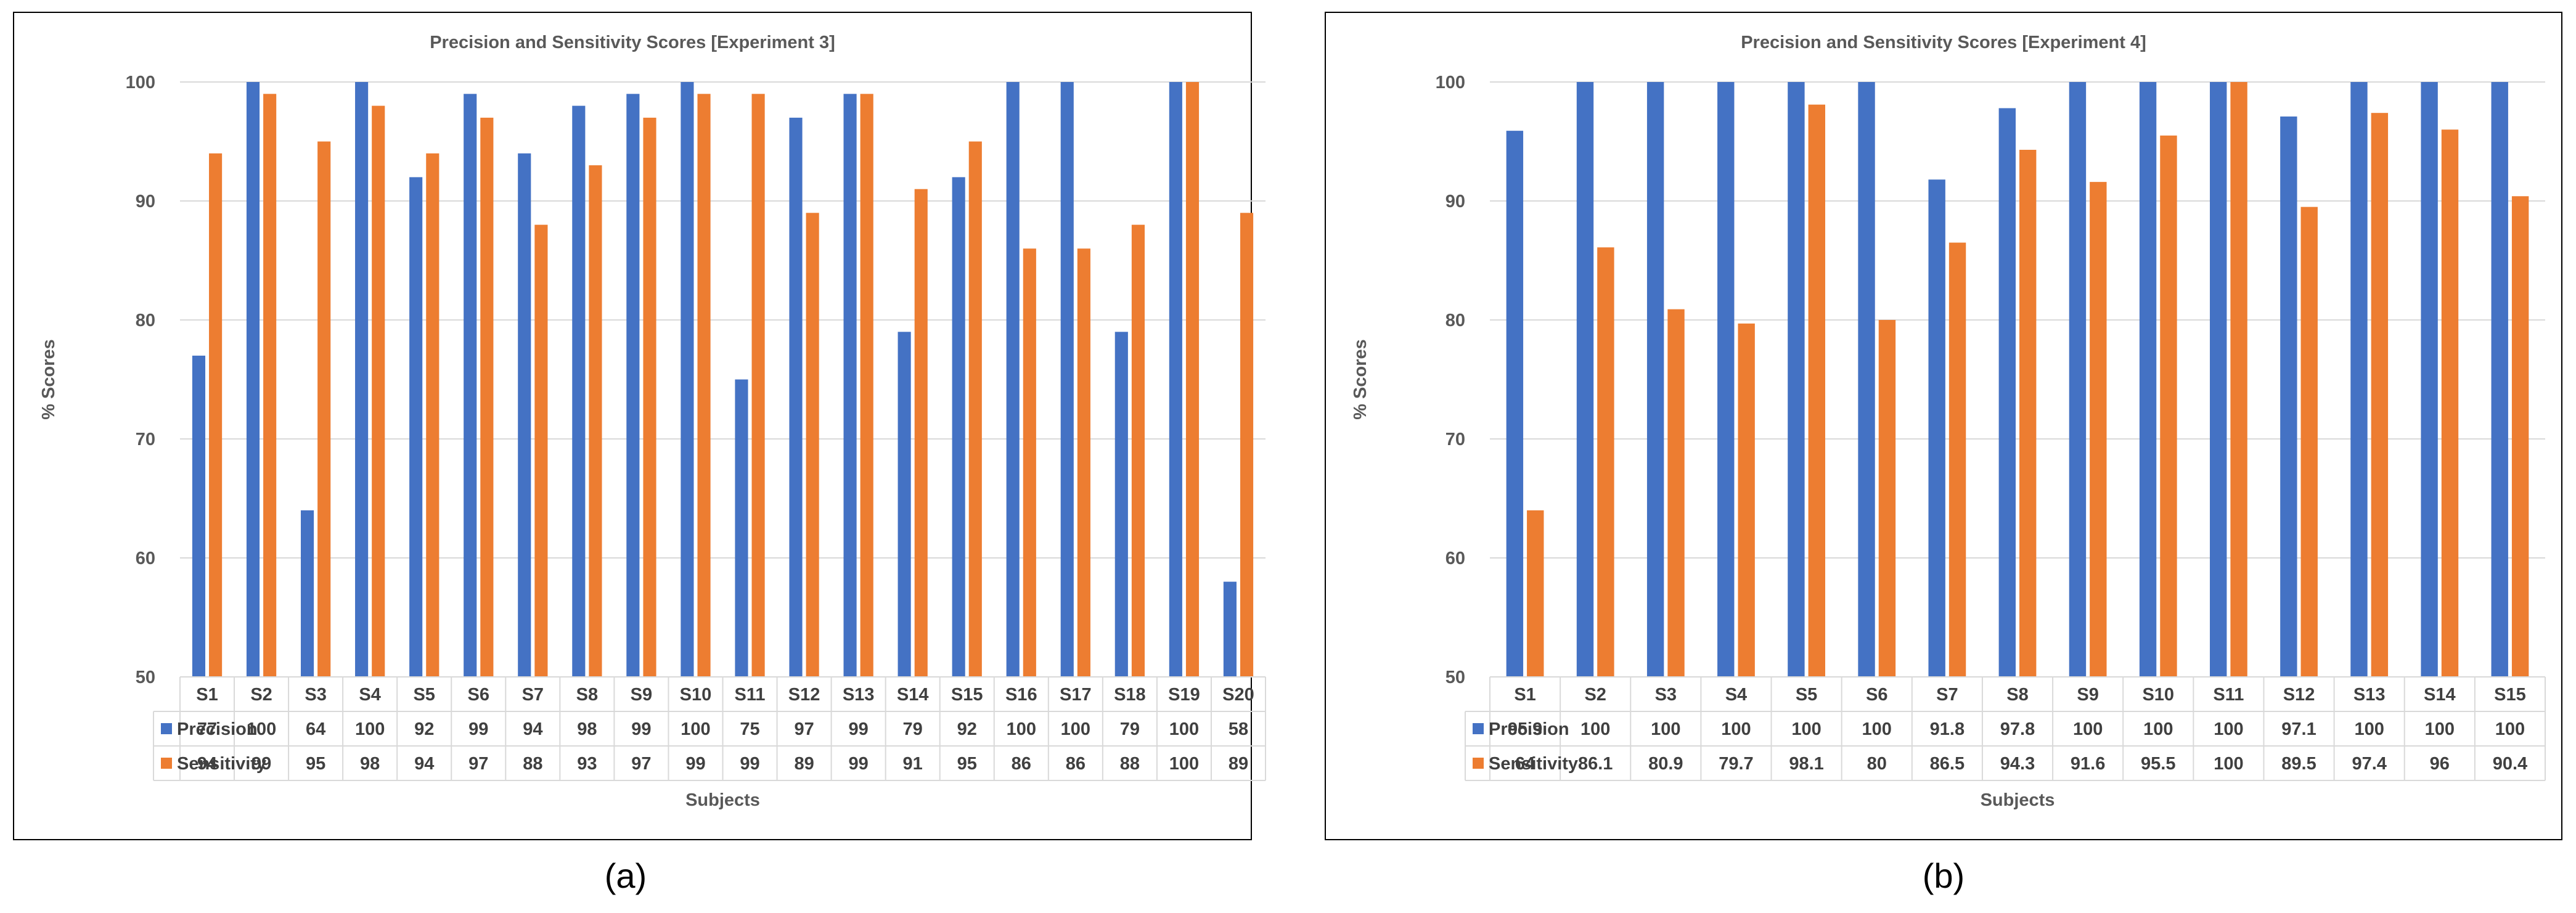  Describe the element at coordinates (913, 764) in the screenshot. I see `data-label: 91` at that location.